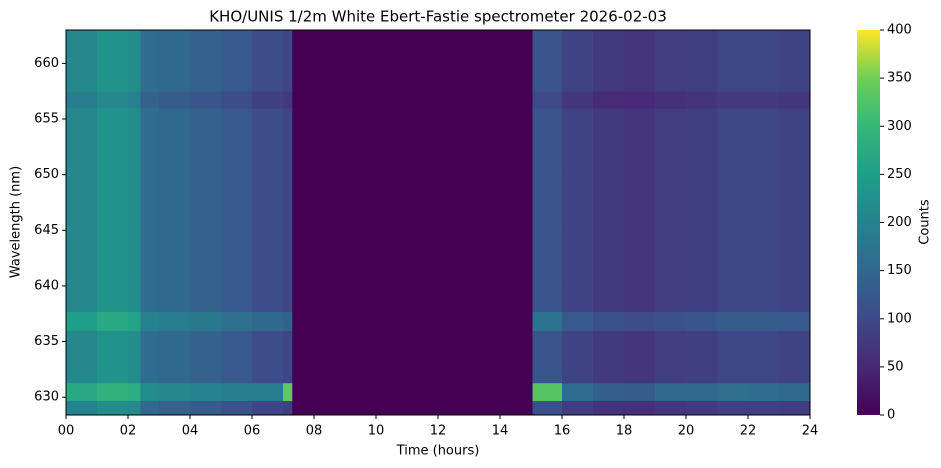 Image resolution: width=941 pixels, height=468 pixels. What do you see at coordinates (438, 451) in the screenshot?
I see `x-axis-label: Time (hours)` at bounding box center [438, 451].